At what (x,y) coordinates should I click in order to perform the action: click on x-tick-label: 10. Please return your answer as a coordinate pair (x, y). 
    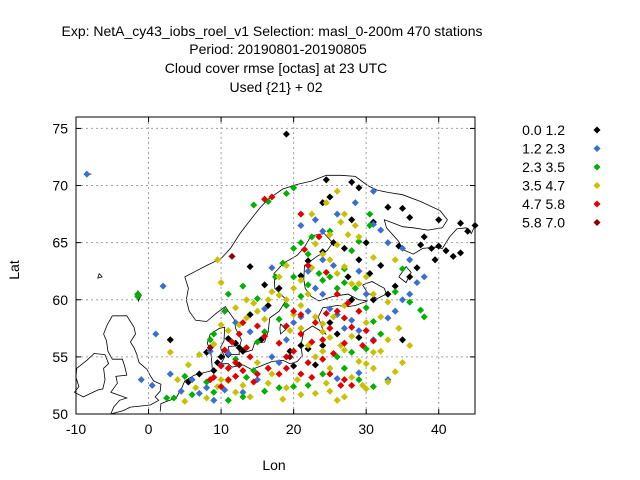
    Looking at the image, I should click on (221, 429).